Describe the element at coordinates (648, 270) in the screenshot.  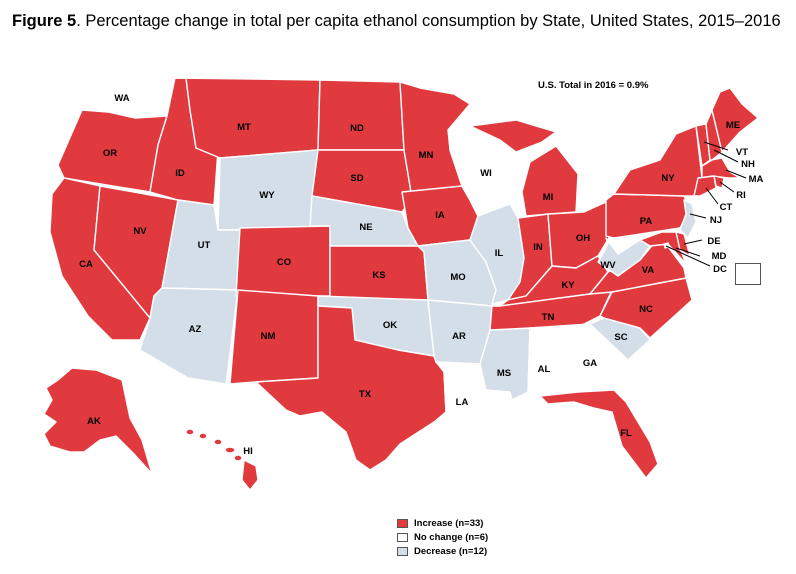
I see `label-va: VA` at that location.